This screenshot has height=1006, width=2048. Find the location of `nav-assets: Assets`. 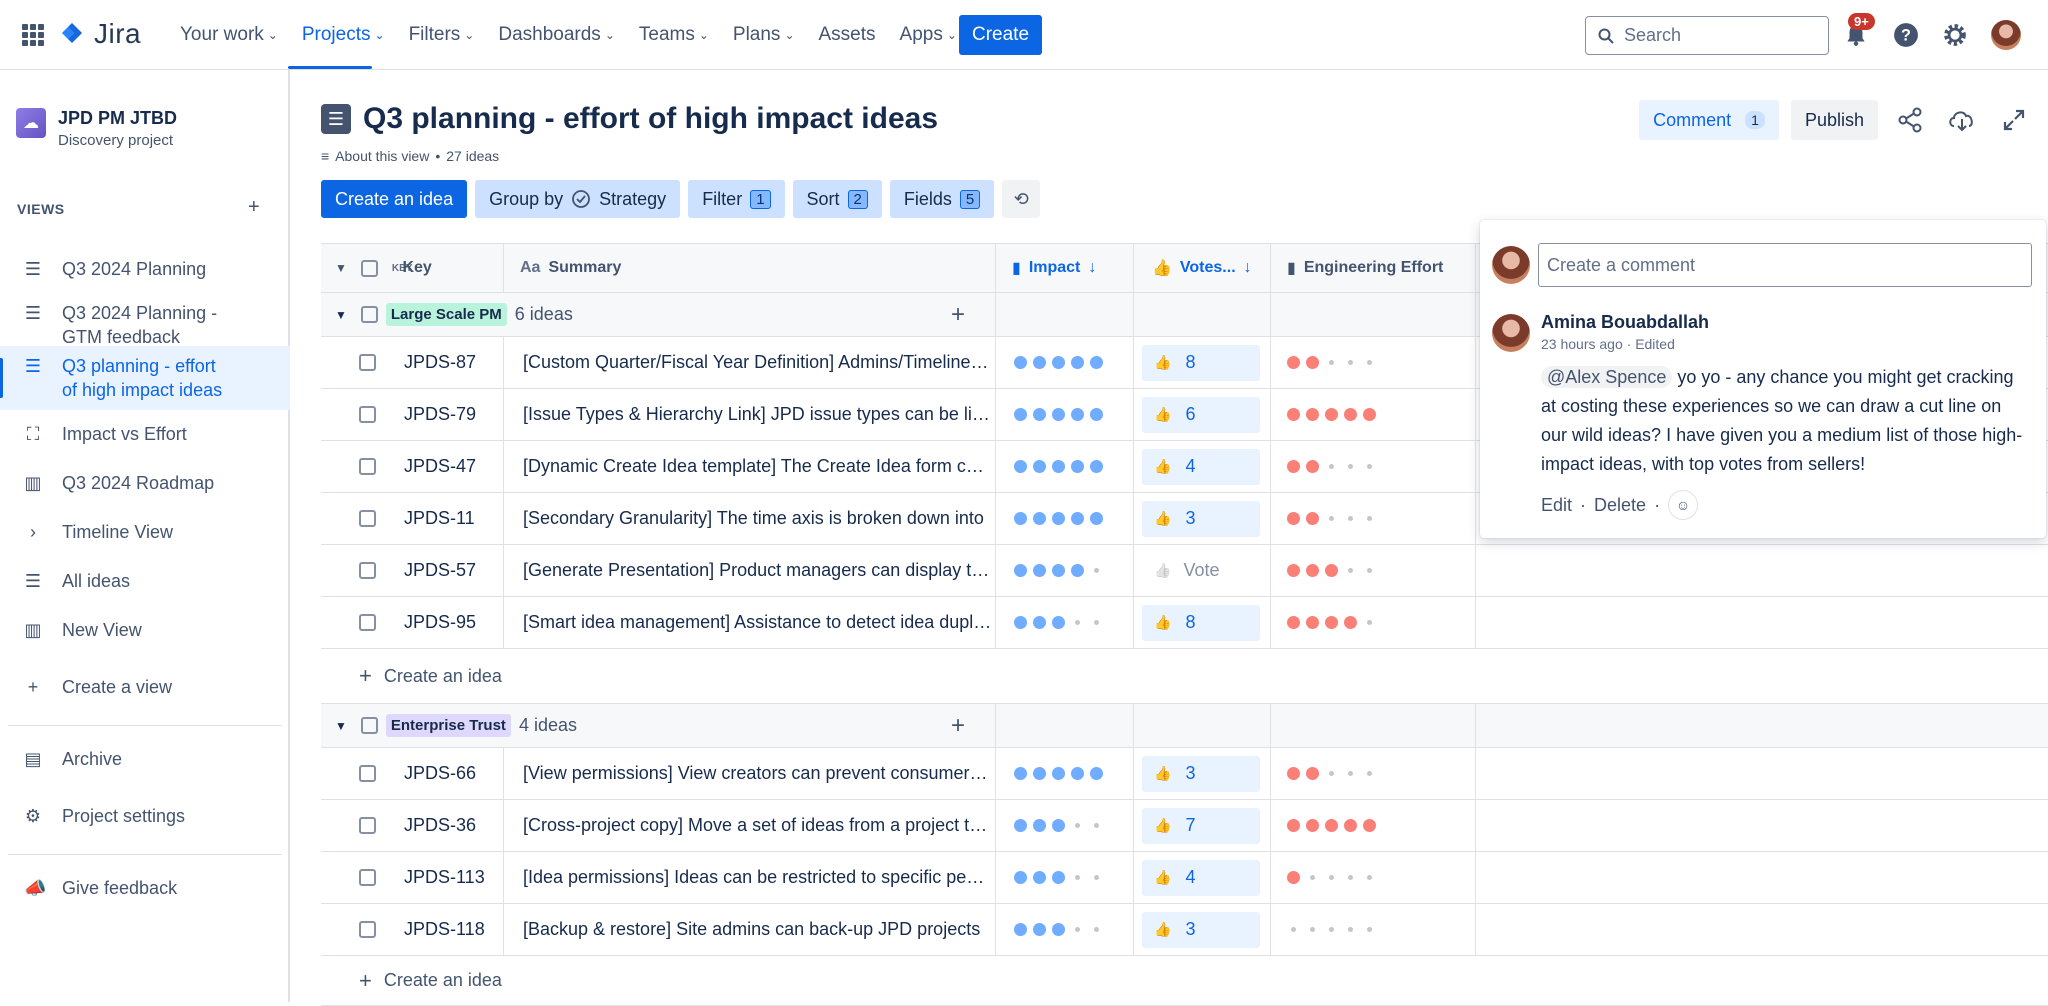

nav-assets: Assets is located at coordinates (847, 35).